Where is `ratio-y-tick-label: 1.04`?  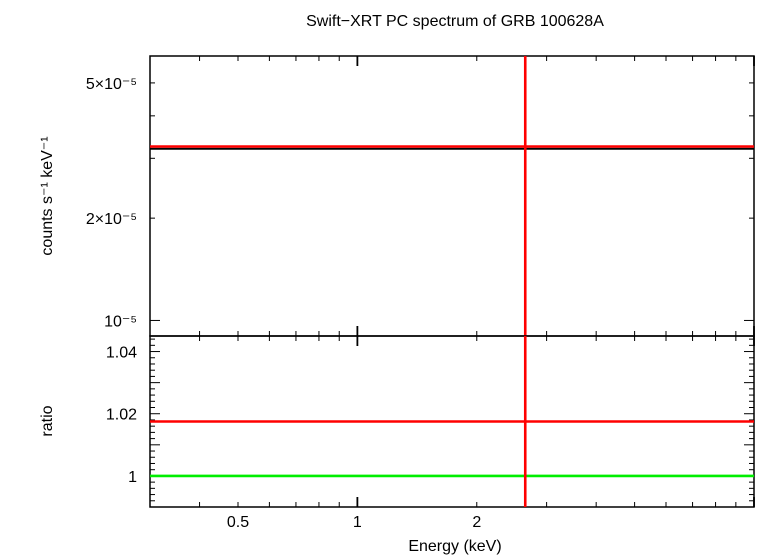
ratio-y-tick-label: 1.04 is located at coordinates (121, 353).